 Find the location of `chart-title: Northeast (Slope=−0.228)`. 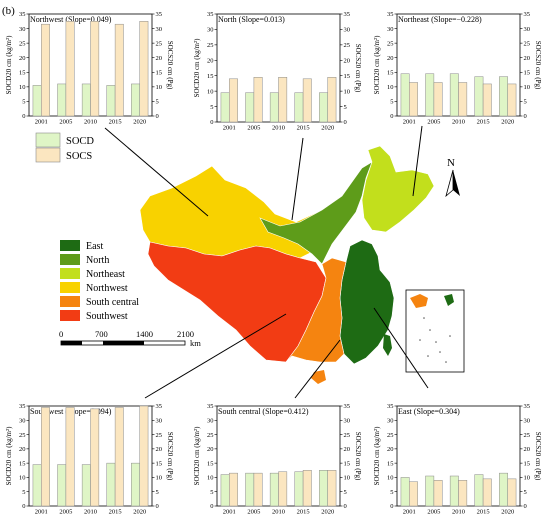

chart-title: Northeast (Slope=−0.228) is located at coordinates (440, 19).